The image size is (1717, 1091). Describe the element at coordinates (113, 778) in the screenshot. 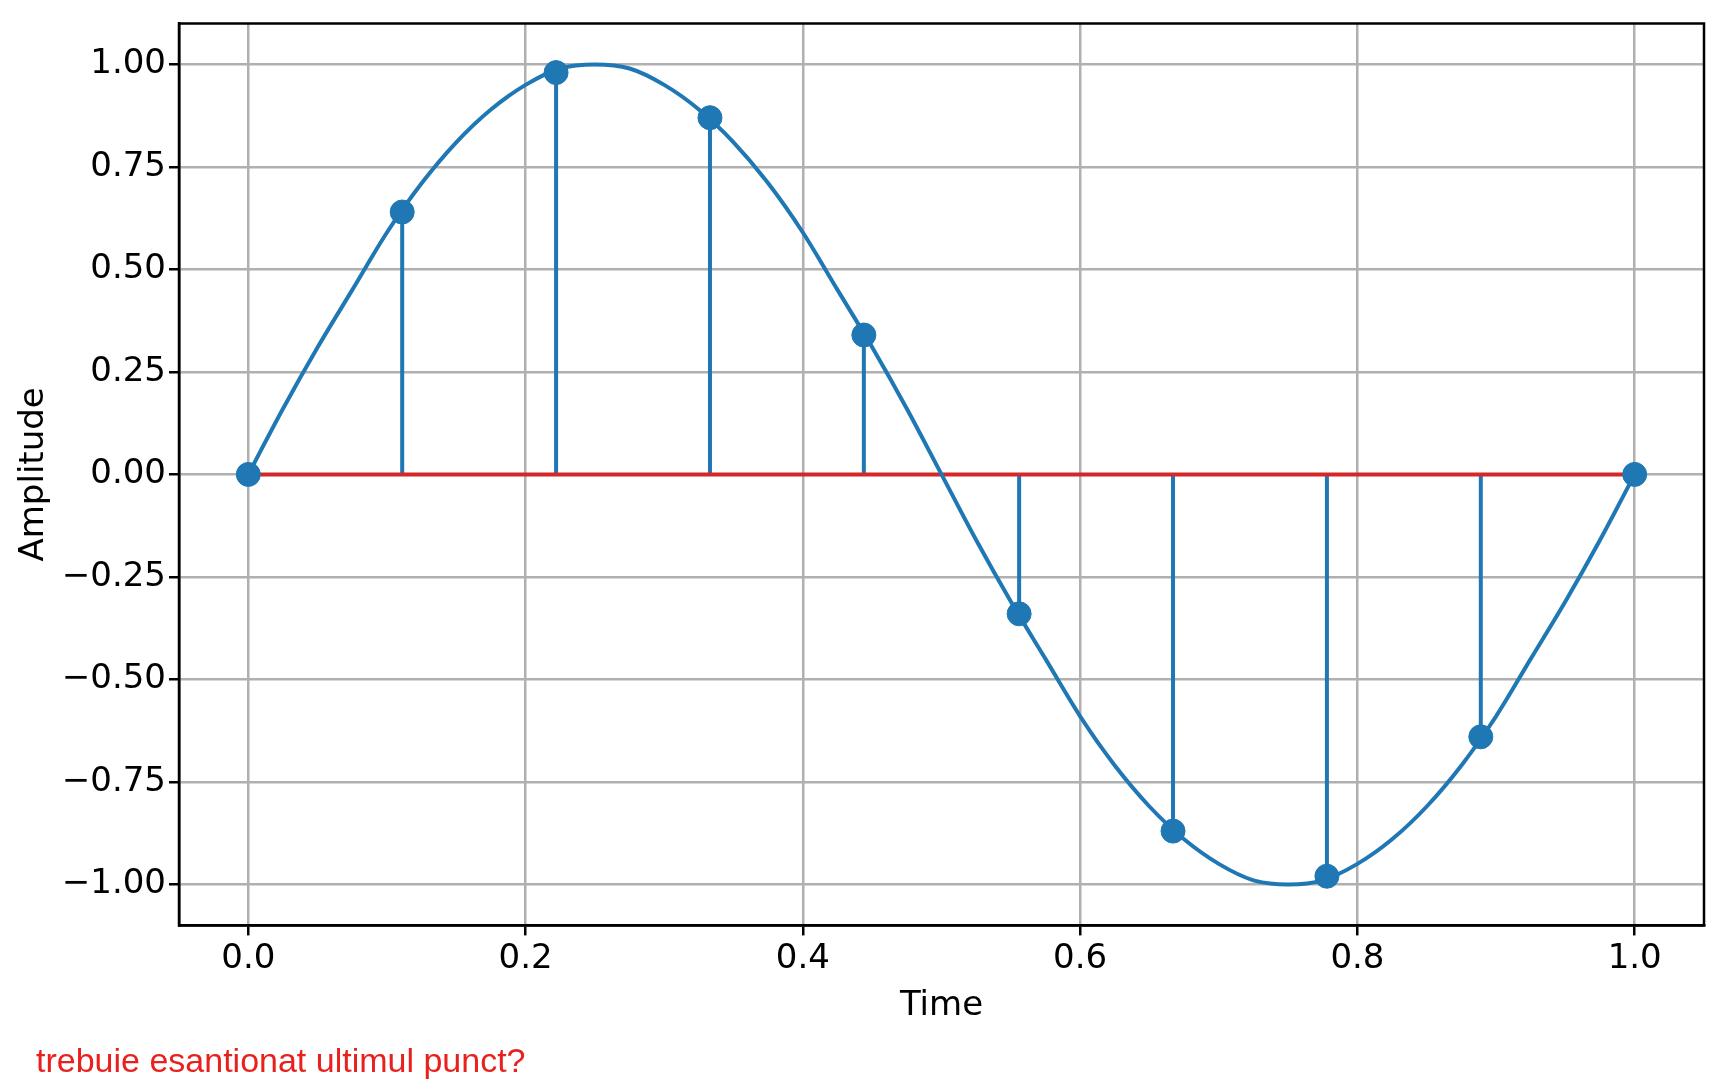

I see `y-tick-label: −0.75` at that location.